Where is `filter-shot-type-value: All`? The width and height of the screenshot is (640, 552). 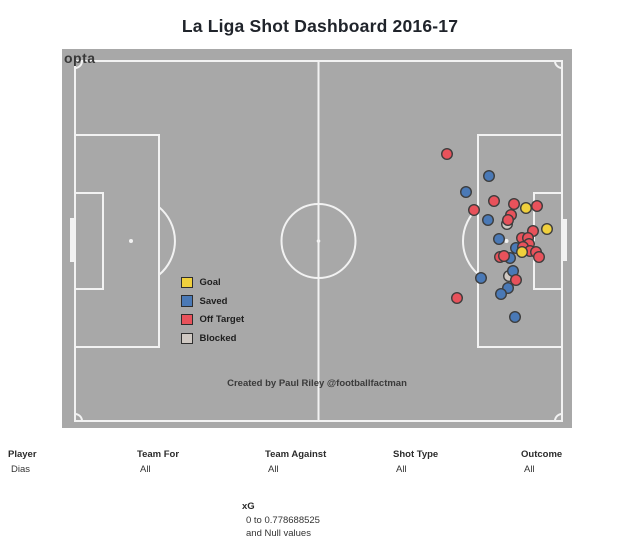
filter-shot-type-value: All is located at coordinates (401, 469).